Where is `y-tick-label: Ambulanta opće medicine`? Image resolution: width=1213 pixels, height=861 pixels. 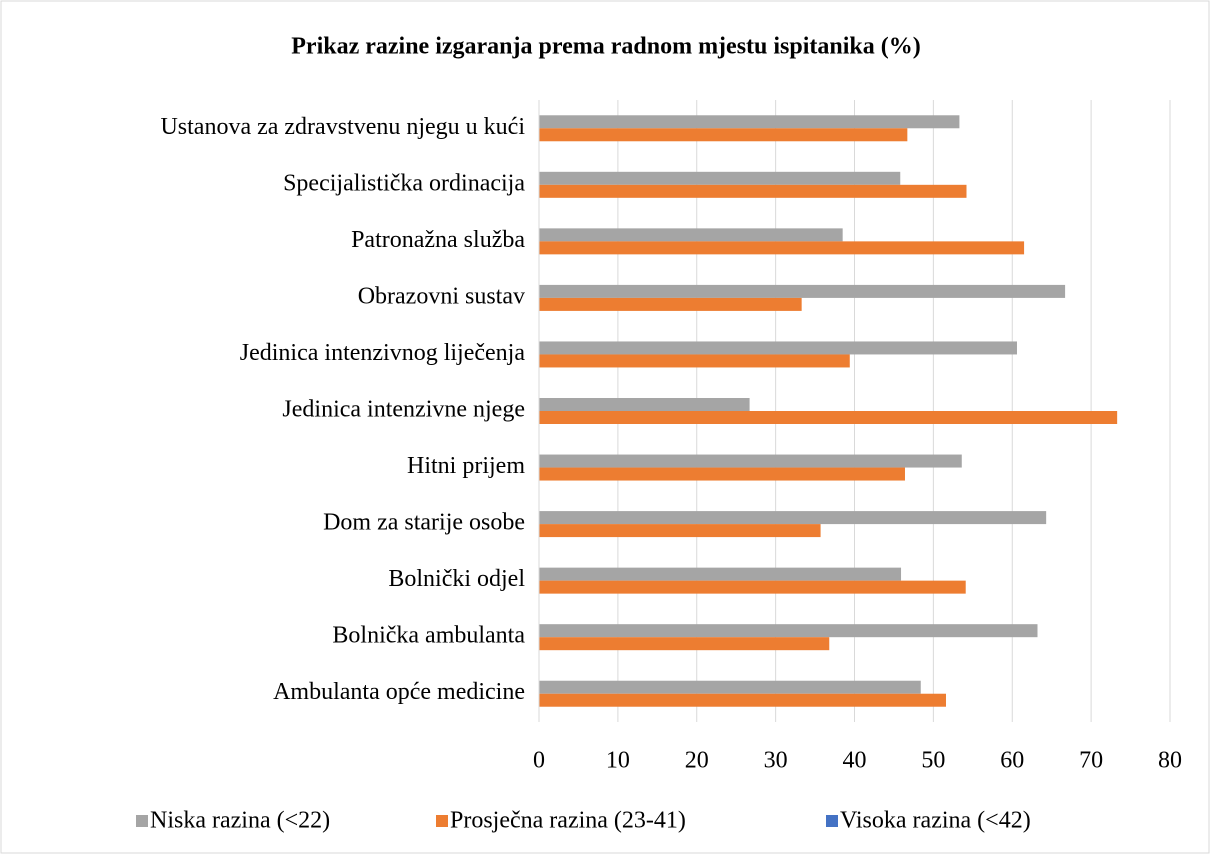
y-tick-label: Ambulanta opće medicine is located at coordinates (399, 692).